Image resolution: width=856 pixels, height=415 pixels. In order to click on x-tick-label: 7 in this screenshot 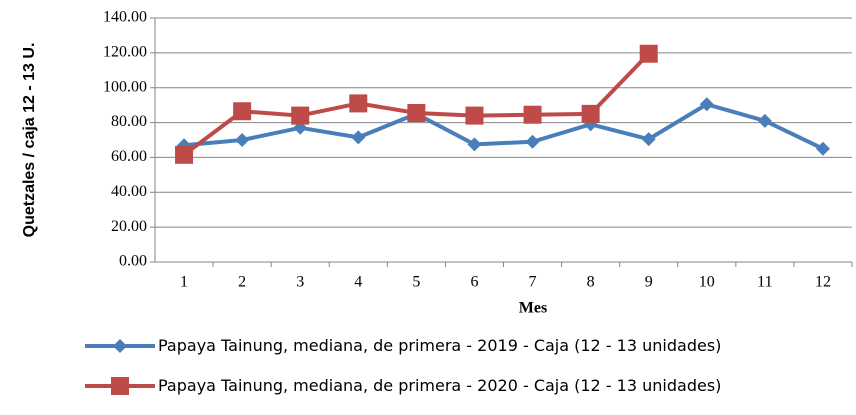, I will do `click(533, 282)`.